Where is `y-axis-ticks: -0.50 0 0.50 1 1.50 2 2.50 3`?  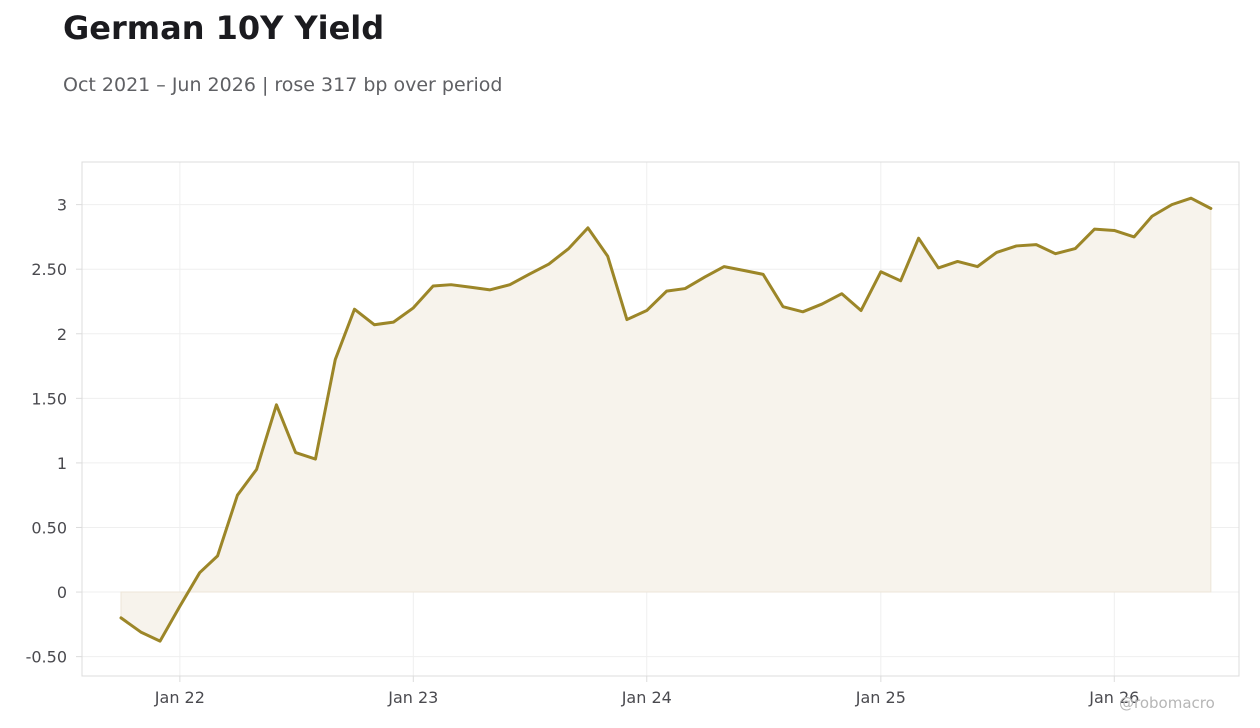 y-axis-ticks: -0.50 0 0.50 1 1.50 2 2.50 3 is located at coordinates (54, 431).